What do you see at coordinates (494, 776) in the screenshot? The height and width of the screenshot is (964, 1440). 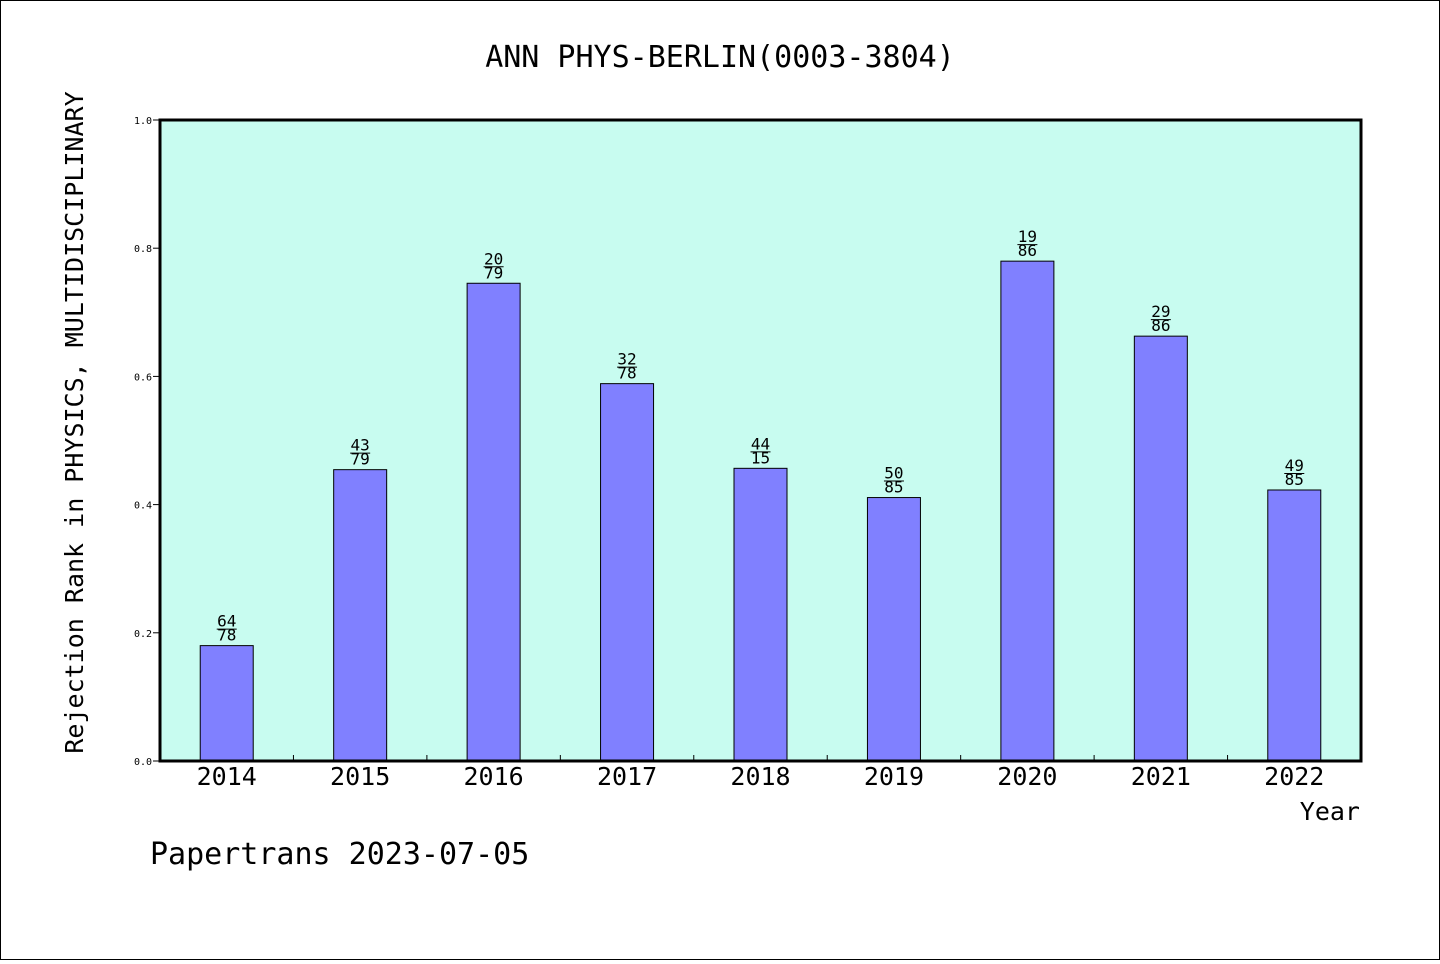 I see `x-tick-label: 2016` at bounding box center [494, 776].